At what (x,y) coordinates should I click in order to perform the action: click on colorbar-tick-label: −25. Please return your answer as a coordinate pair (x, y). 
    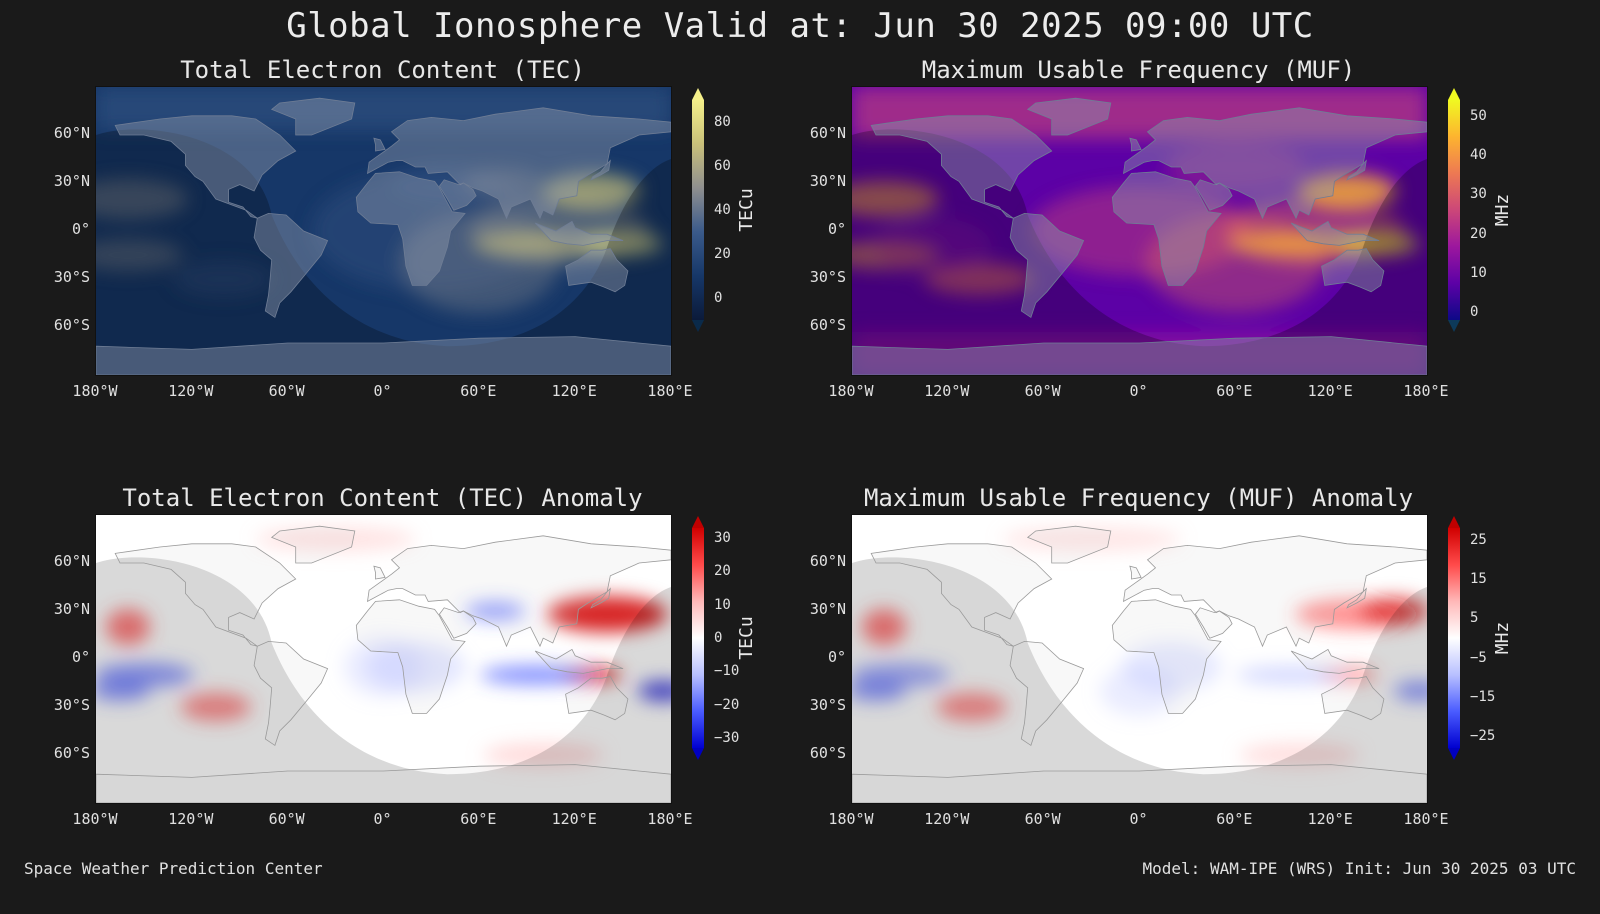
    Looking at the image, I should click on (1483, 736).